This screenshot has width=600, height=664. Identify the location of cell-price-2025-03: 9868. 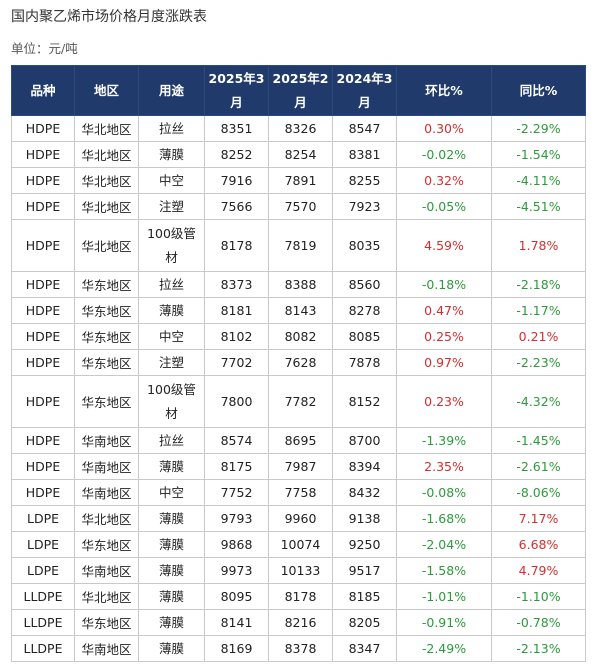
(236, 544).